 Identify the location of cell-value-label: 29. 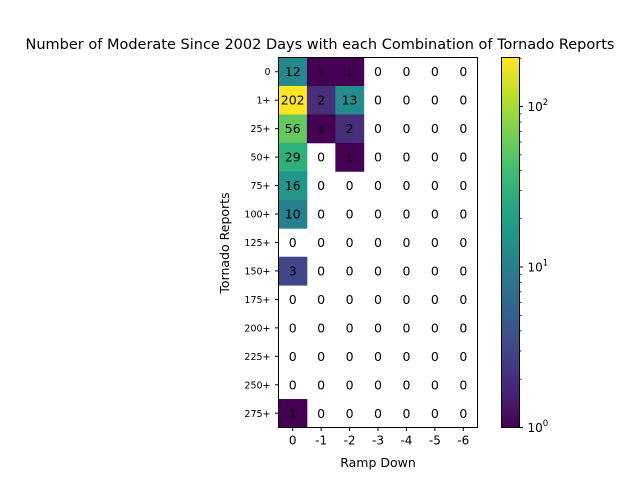
(293, 157).